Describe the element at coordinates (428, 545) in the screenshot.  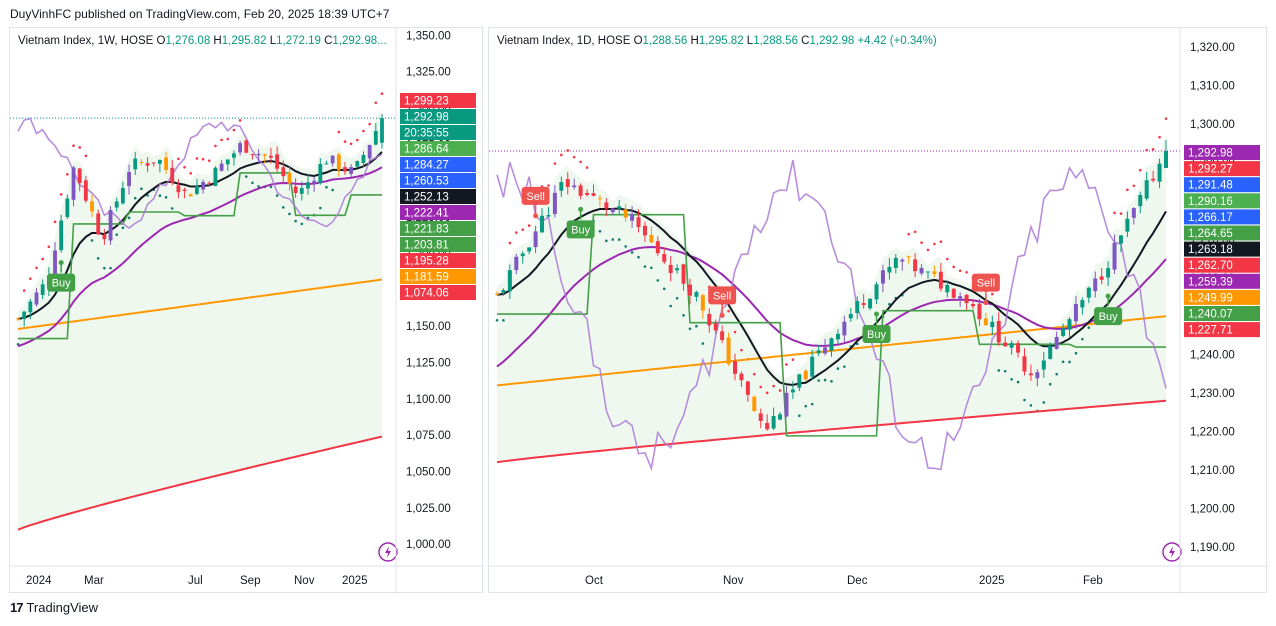
I see `y-tick-label: 1,000.00` at that location.